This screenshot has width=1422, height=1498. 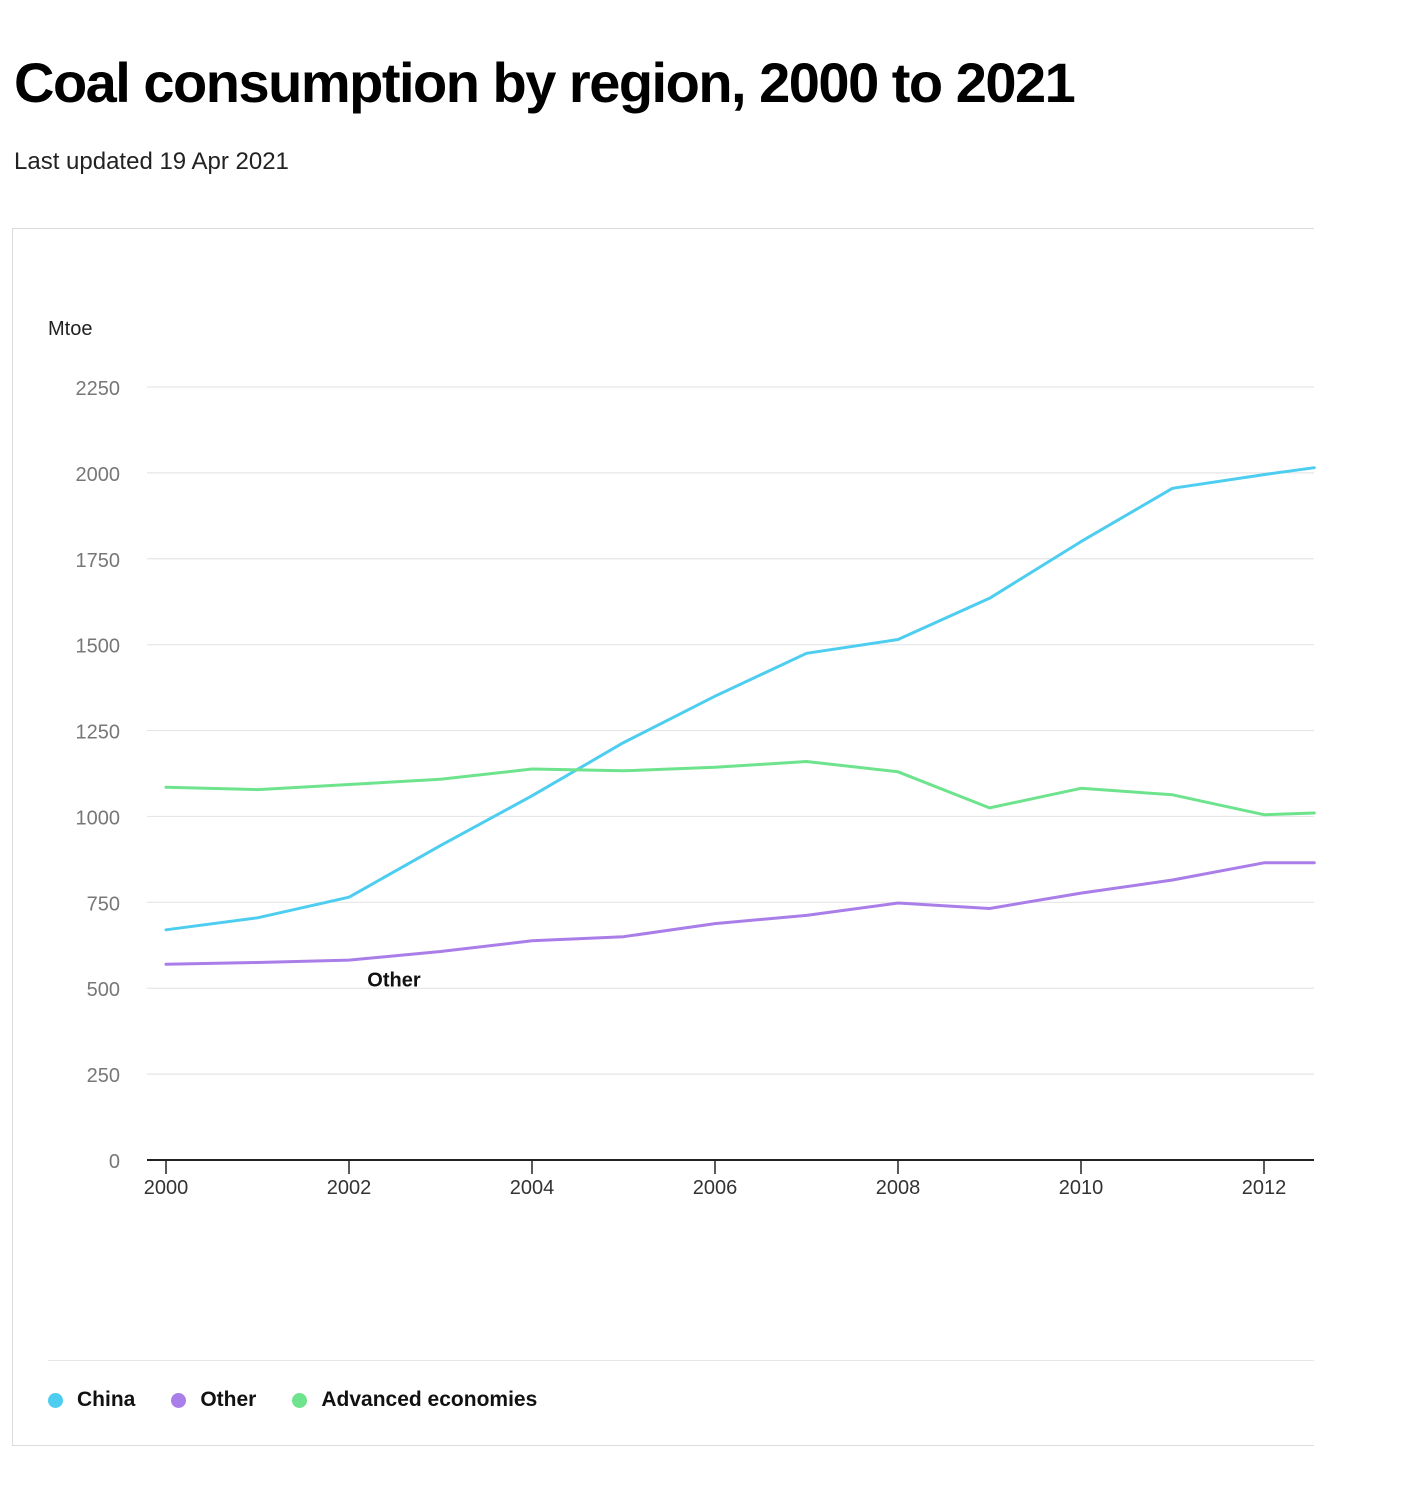 I want to click on y-tick-label-1250: 1250, so click(x=98, y=733).